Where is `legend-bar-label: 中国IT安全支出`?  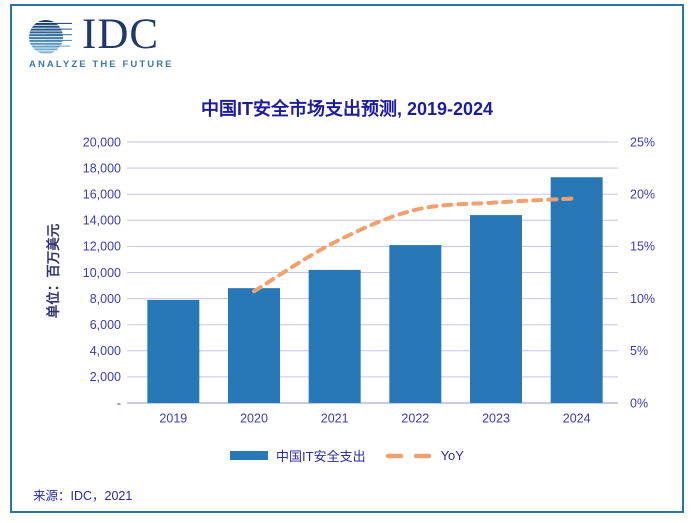
legend-bar-label: 中国IT安全支出 is located at coordinates (321, 456).